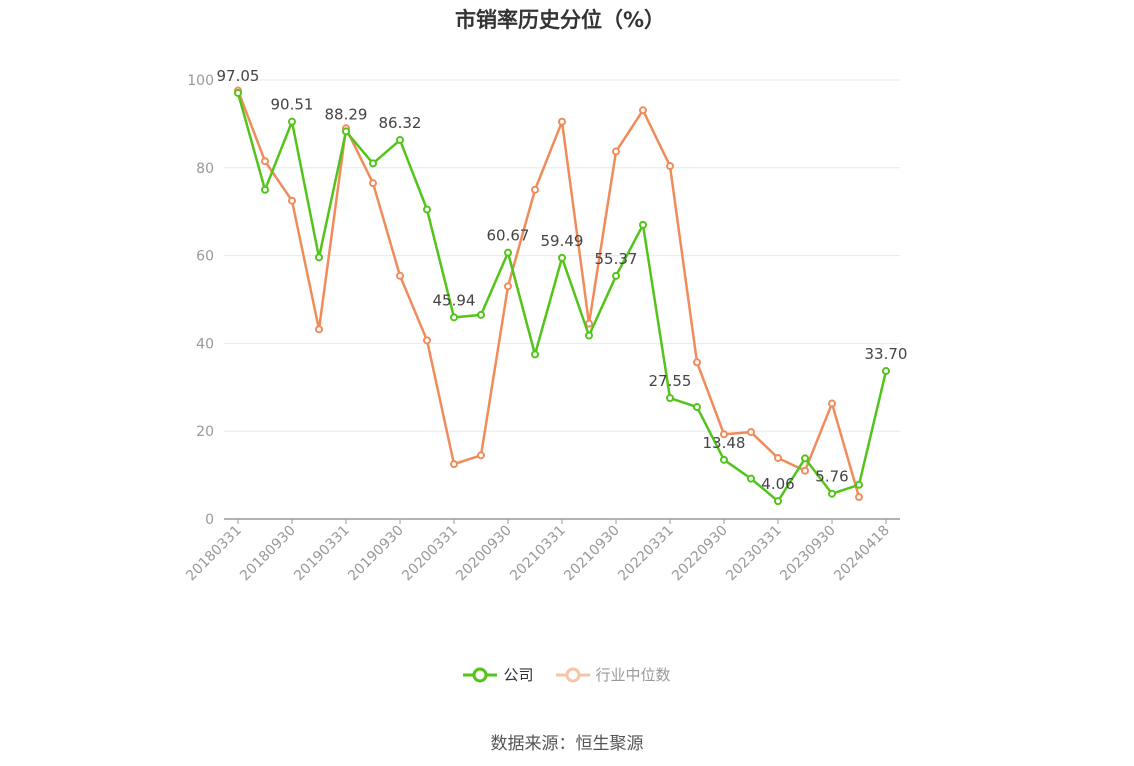 The width and height of the screenshot is (1134, 766). What do you see at coordinates (831, 477) in the screenshot?
I see `data-label: 5.76` at bounding box center [831, 477].